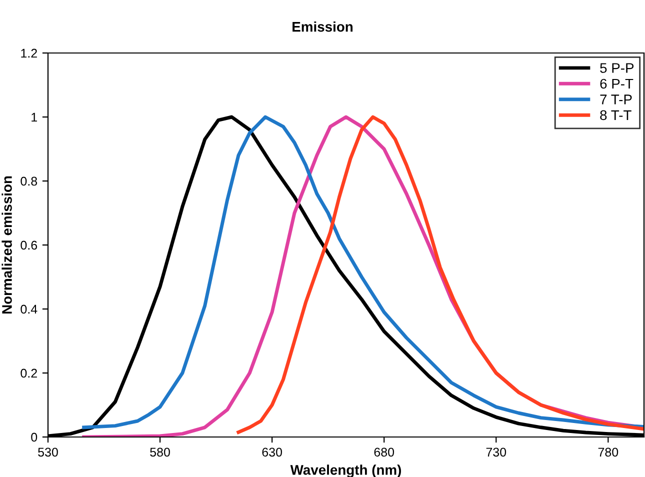 The width and height of the screenshot is (645, 477). What do you see at coordinates (28, 373) in the screenshot?
I see `y-tick-label: 0.2` at bounding box center [28, 373].